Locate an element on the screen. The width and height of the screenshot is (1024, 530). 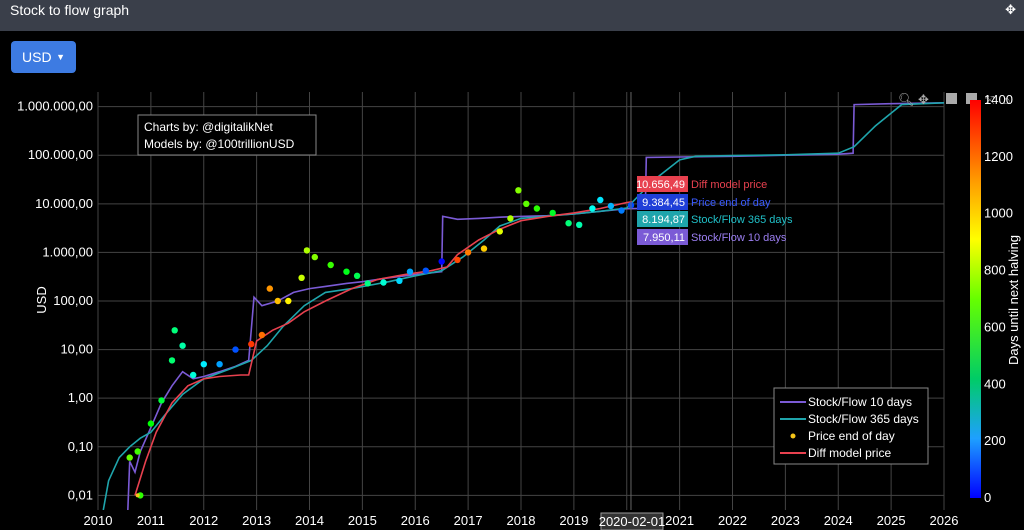
svg-text: 10.656,49 is located at coordinates (660, 185).